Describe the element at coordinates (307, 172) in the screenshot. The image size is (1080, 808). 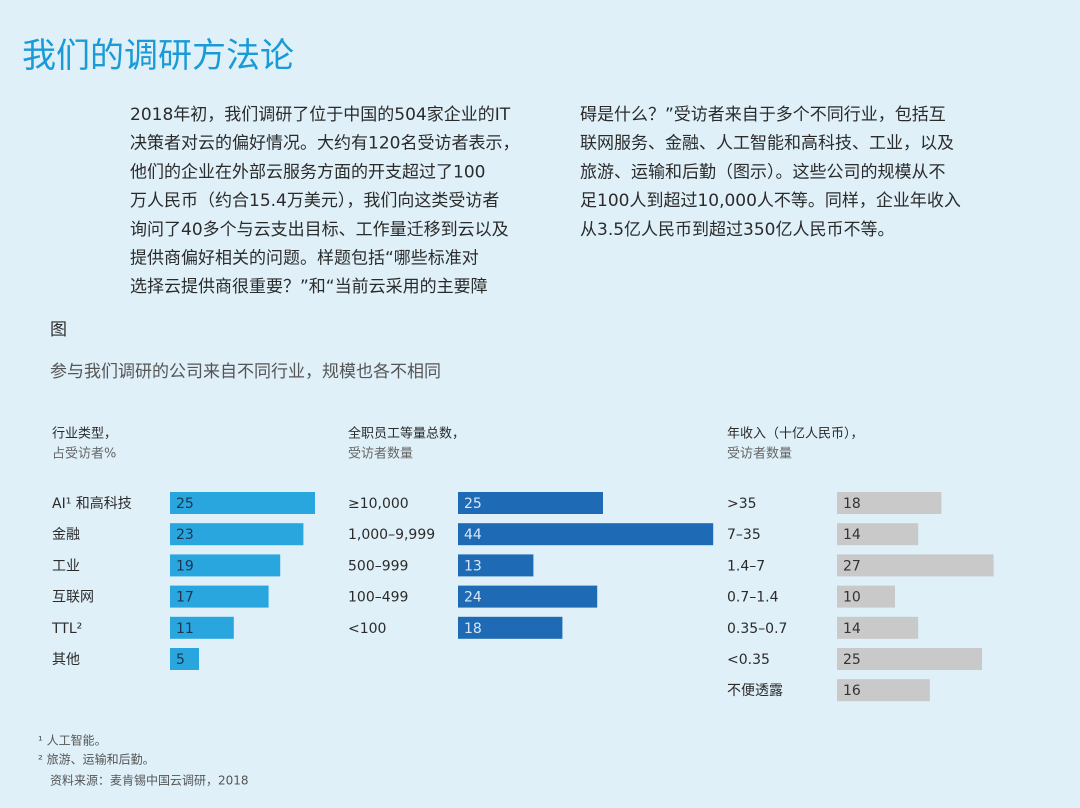
I see `intro-line: 他们的企业在外部云服务方面的开支超过了100` at that location.